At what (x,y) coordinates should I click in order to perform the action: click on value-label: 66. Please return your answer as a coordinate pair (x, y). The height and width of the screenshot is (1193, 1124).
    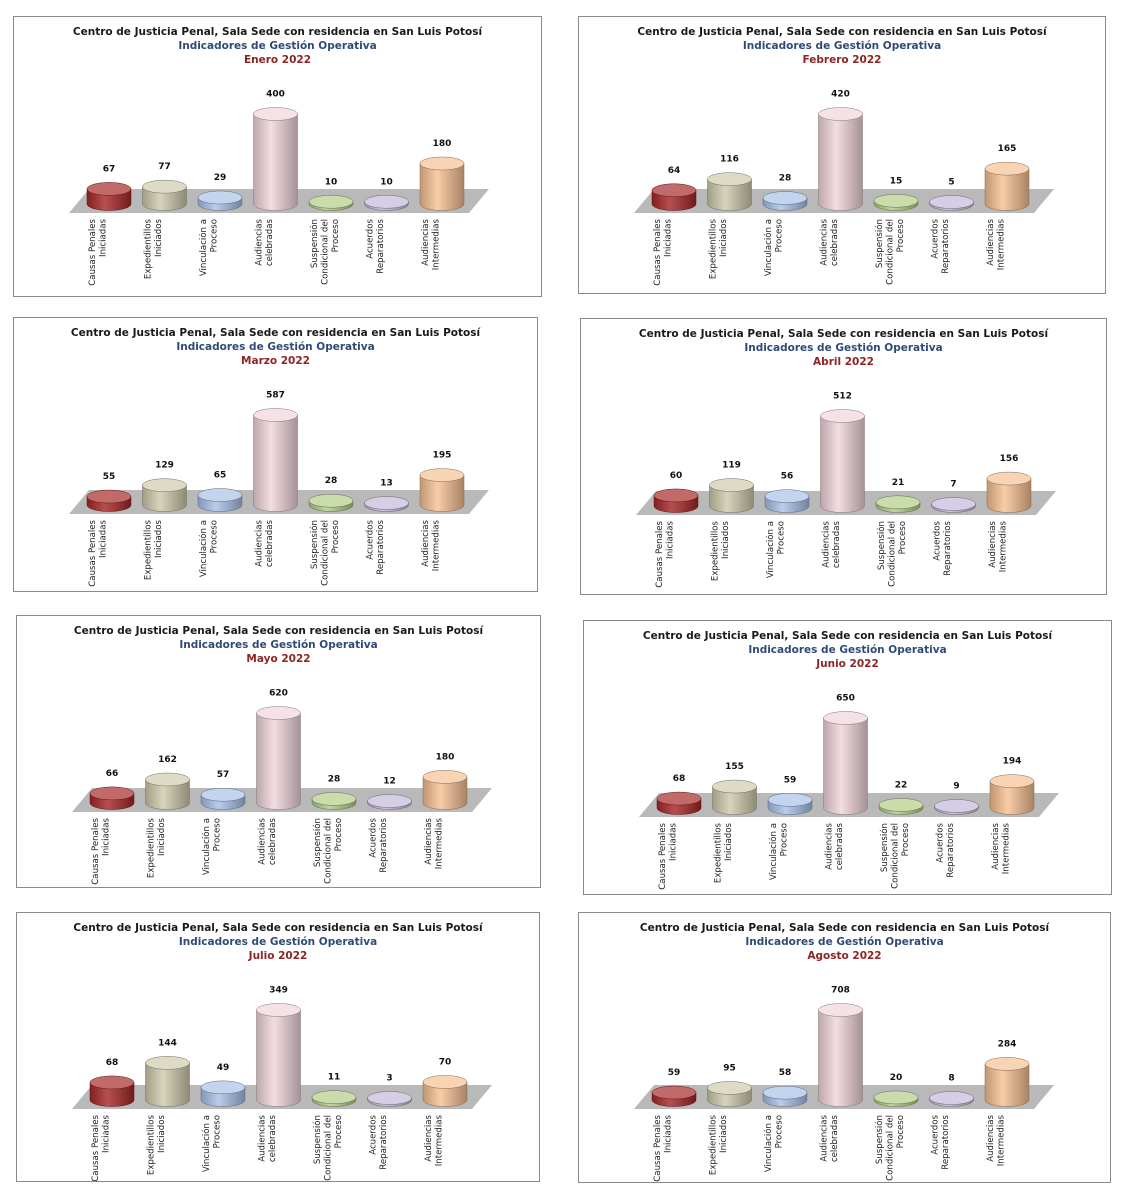
    Looking at the image, I should click on (112, 774).